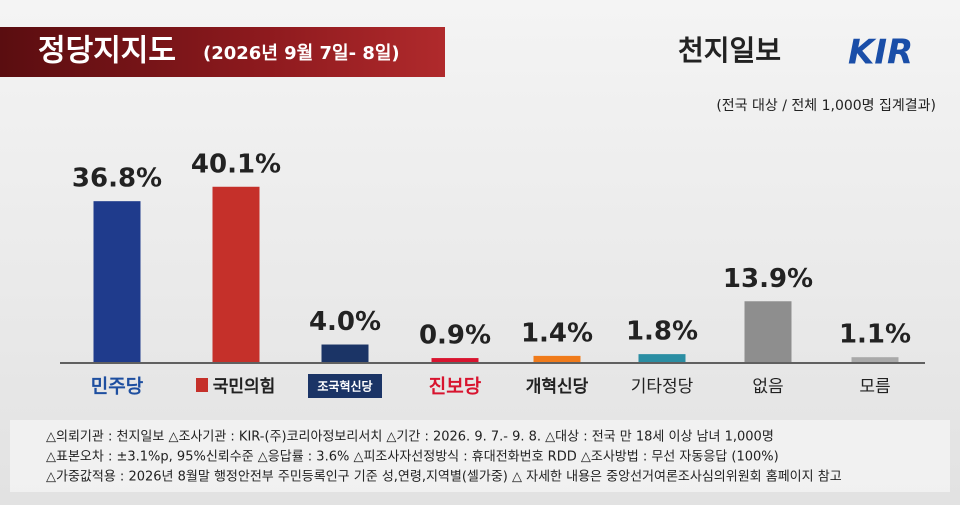 The image size is (960, 505). Describe the element at coordinates (117, 179) in the screenshot. I see `value-label: 36.8%` at that location.